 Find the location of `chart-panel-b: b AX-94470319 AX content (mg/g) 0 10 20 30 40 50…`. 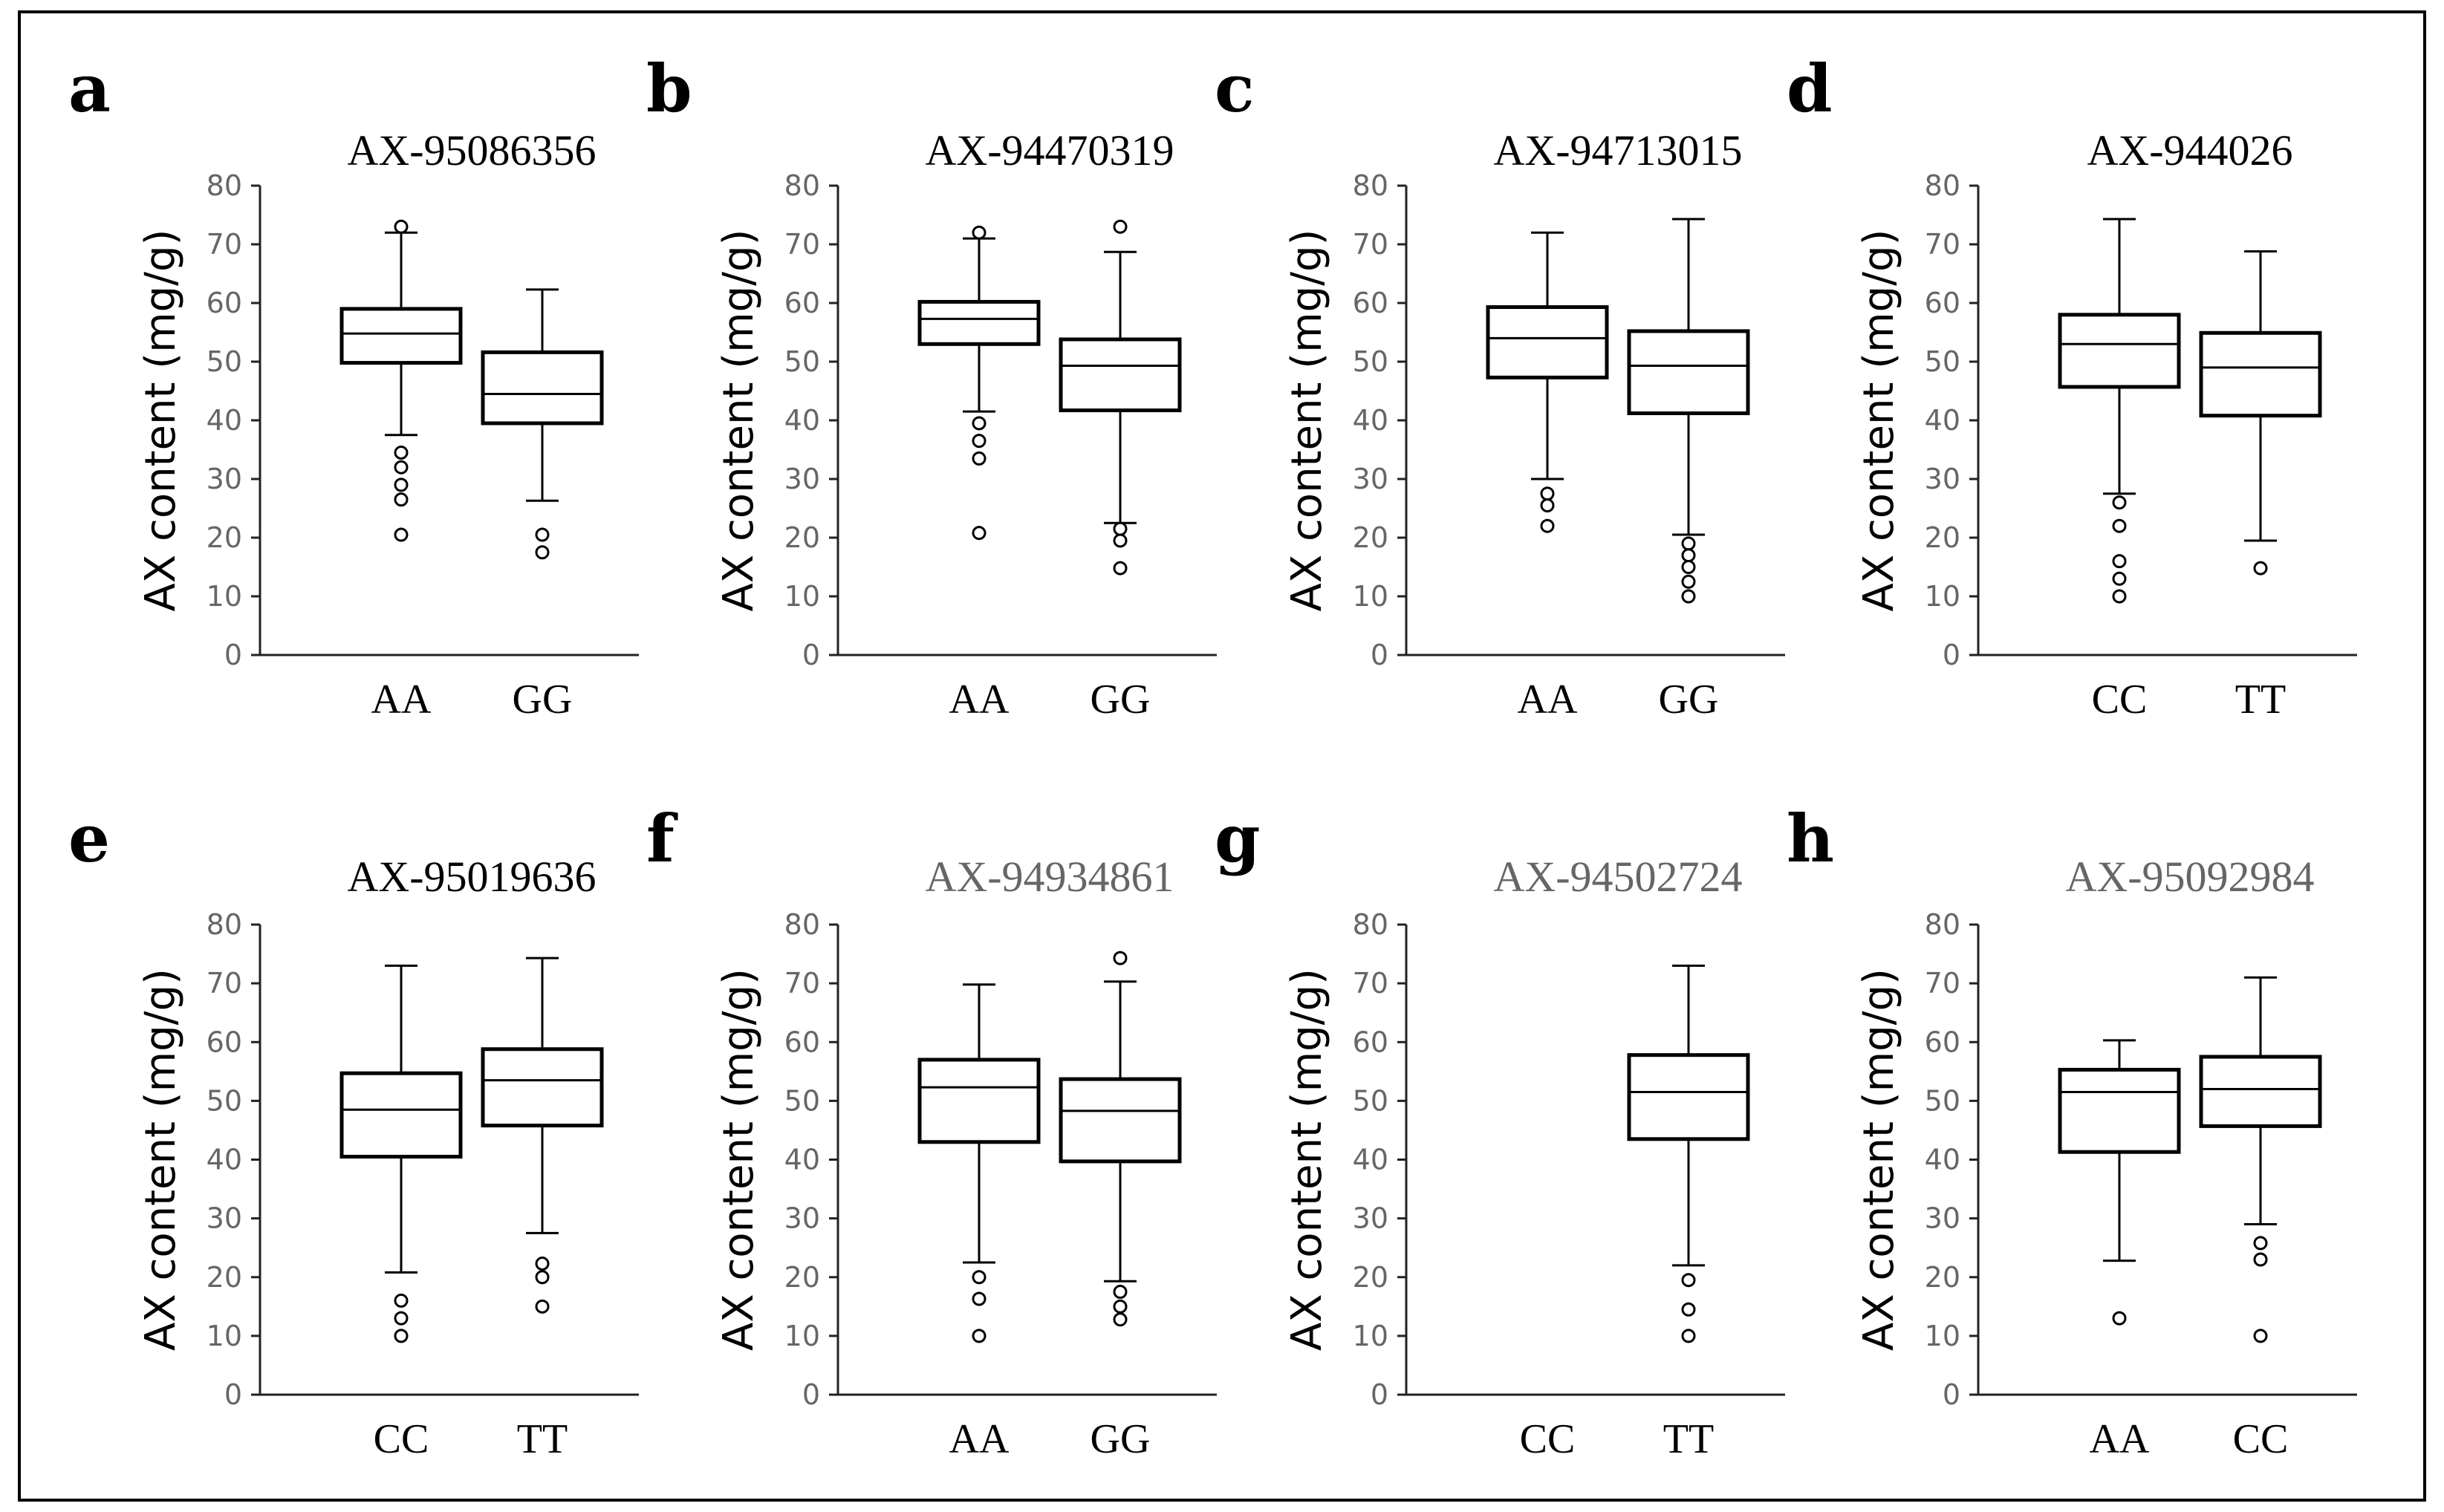

chart-panel-b: b AX-94470319 AX content (mg/g) 0 10 20 30 40 50… is located at coordinates (932, 386).